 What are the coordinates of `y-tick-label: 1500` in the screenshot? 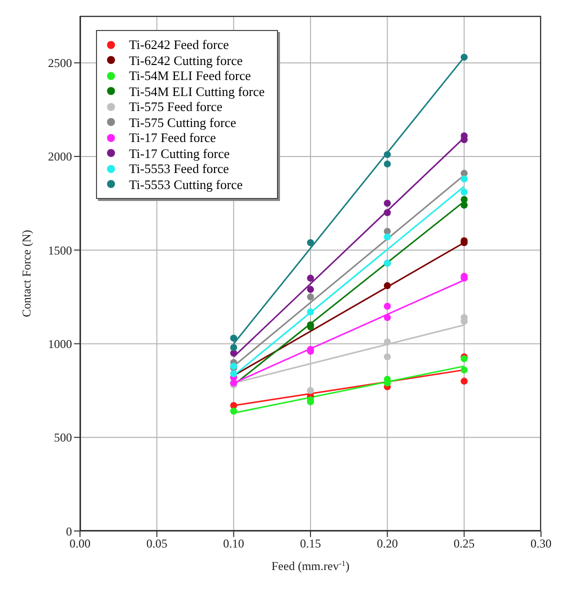 It's located at (60, 250).